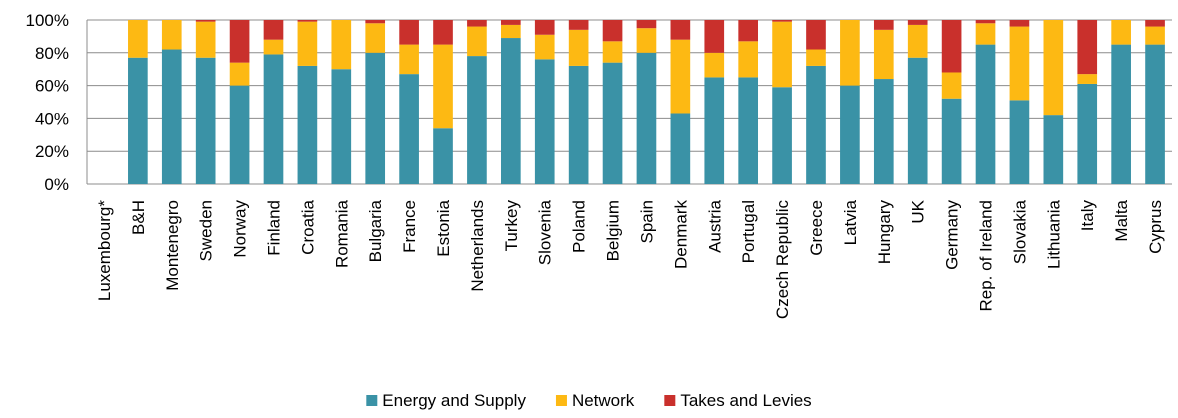 Image resolution: width=1178 pixels, height=418 pixels. What do you see at coordinates (782, 260) in the screenshot?
I see `x-tick-label: Czech Republic` at bounding box center [782, 260].